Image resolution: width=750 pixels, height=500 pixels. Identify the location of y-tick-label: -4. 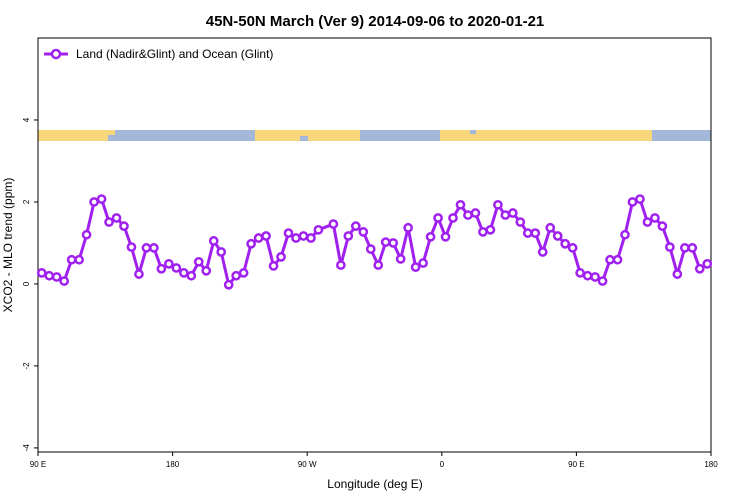
(26, 448).